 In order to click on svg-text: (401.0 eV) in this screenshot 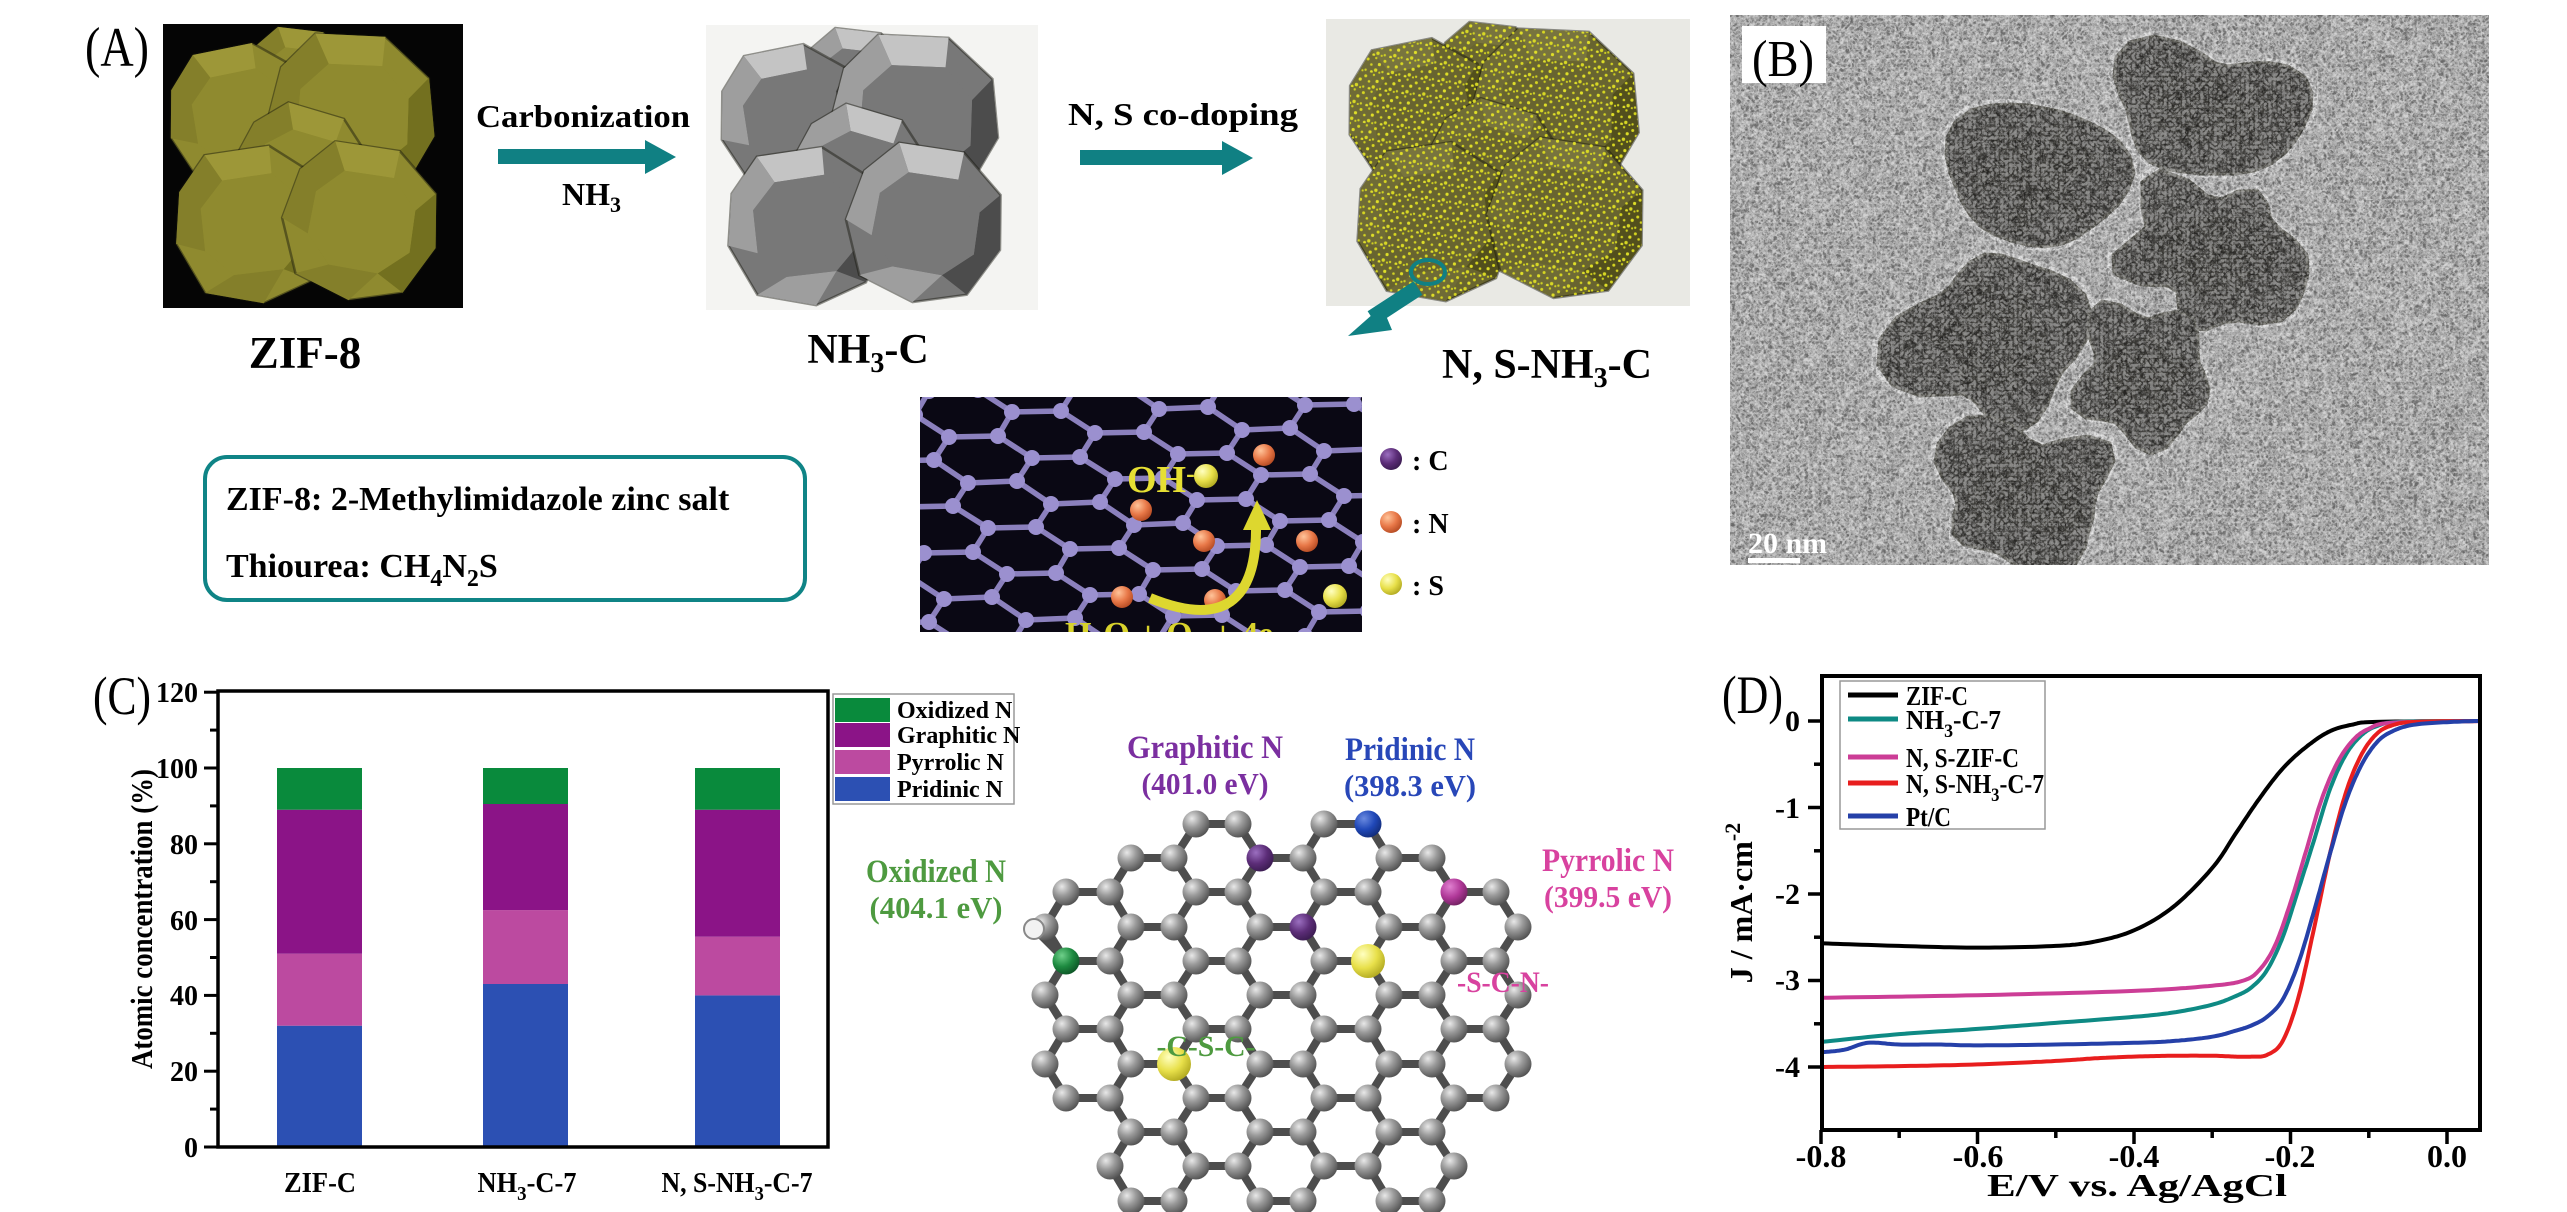, I will do `click(1205, 783)`.